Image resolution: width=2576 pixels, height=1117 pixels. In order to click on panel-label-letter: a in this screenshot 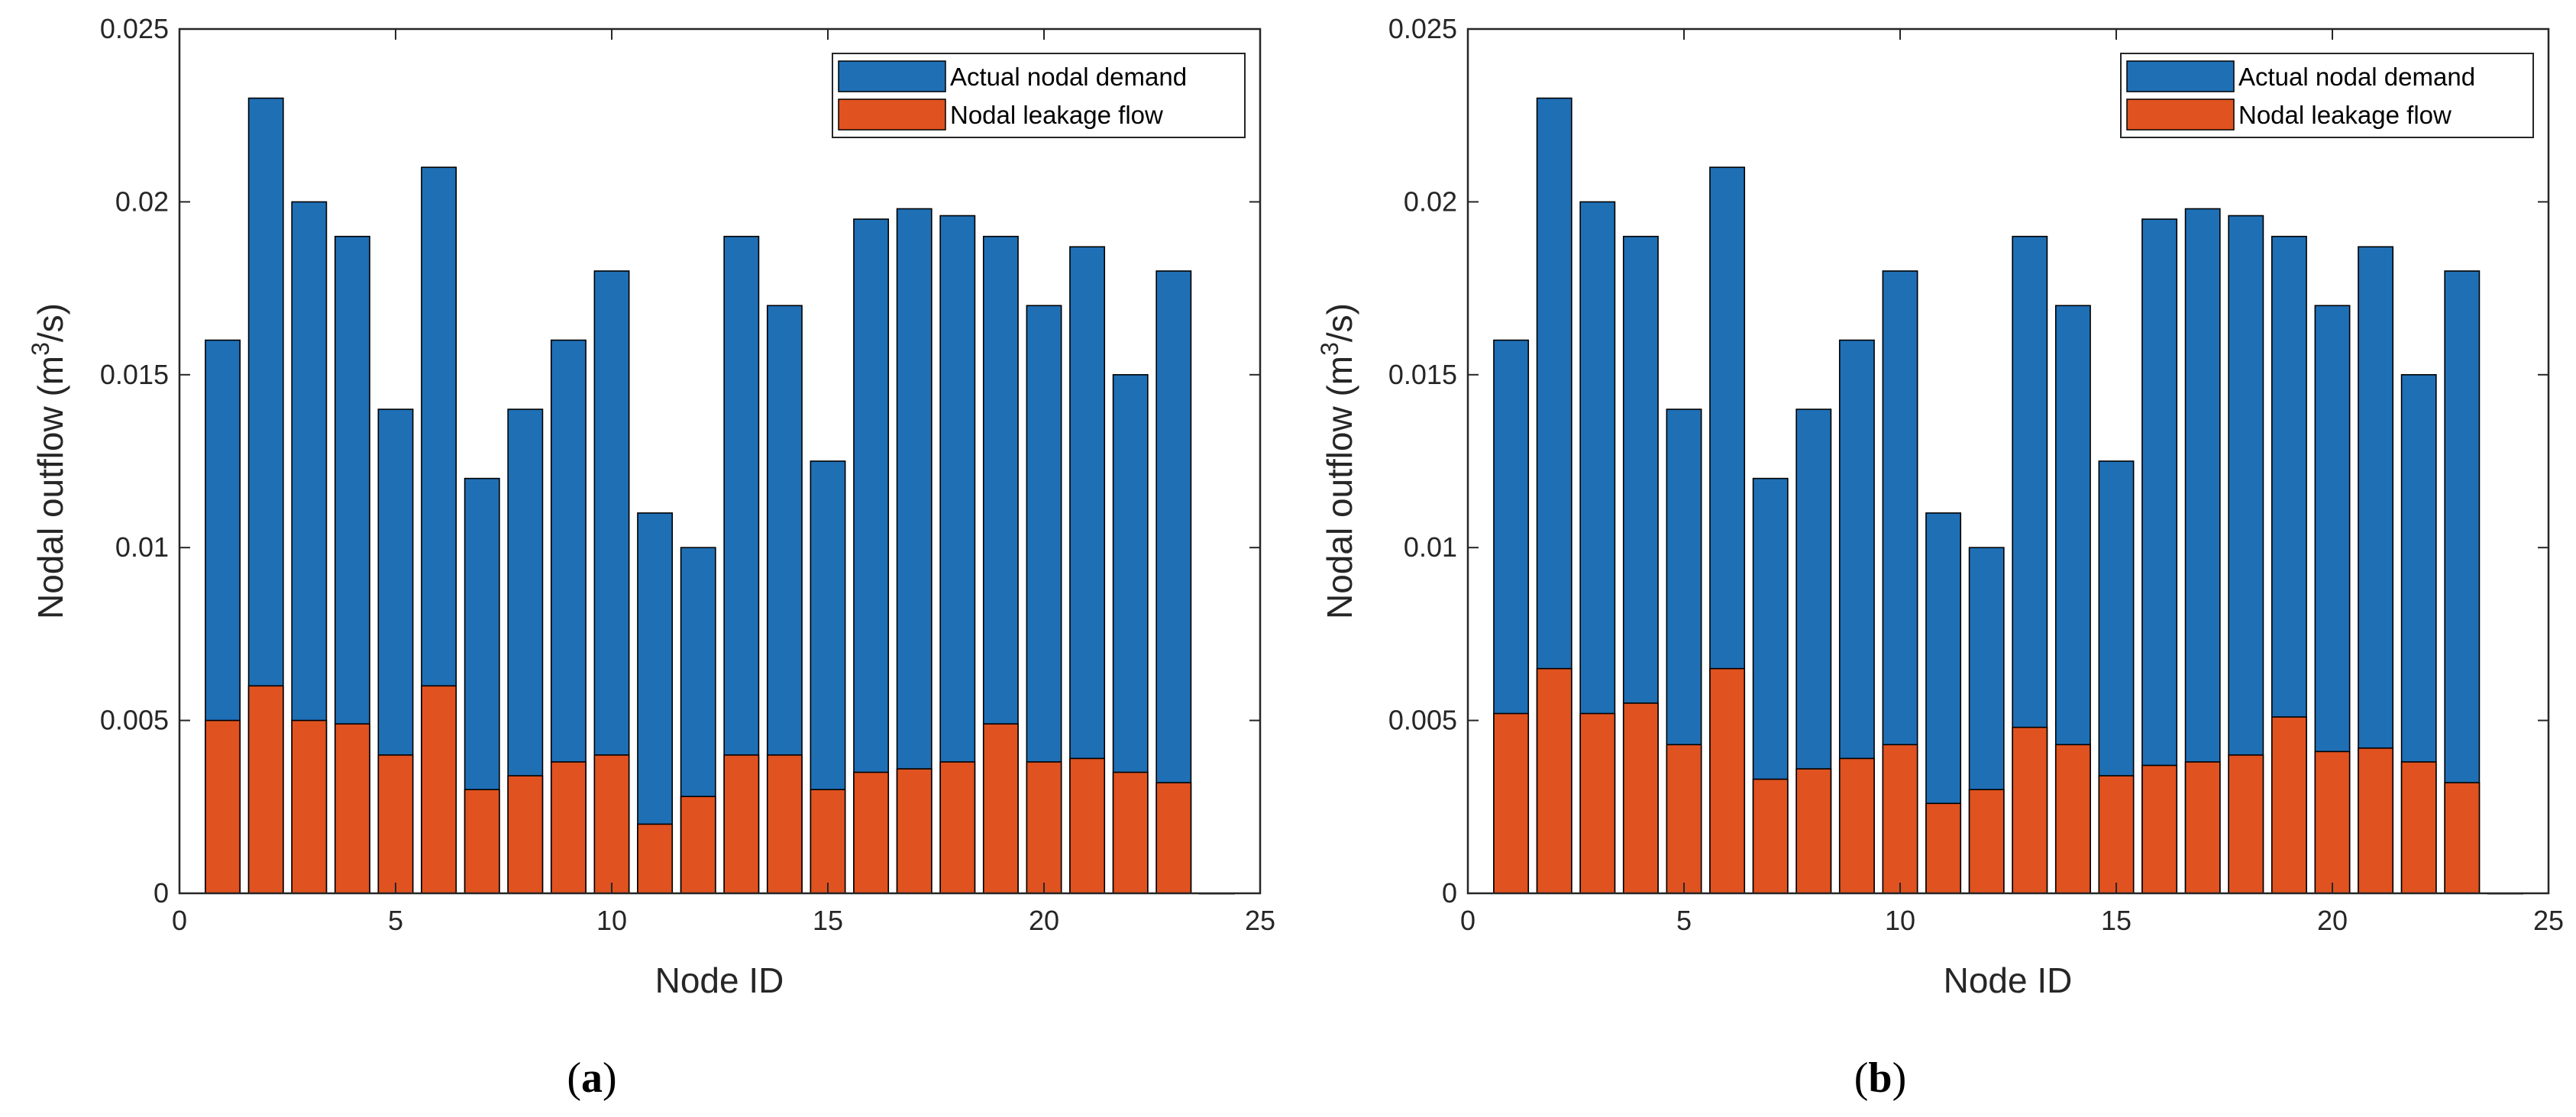, I will do `click(592, 1078)`.